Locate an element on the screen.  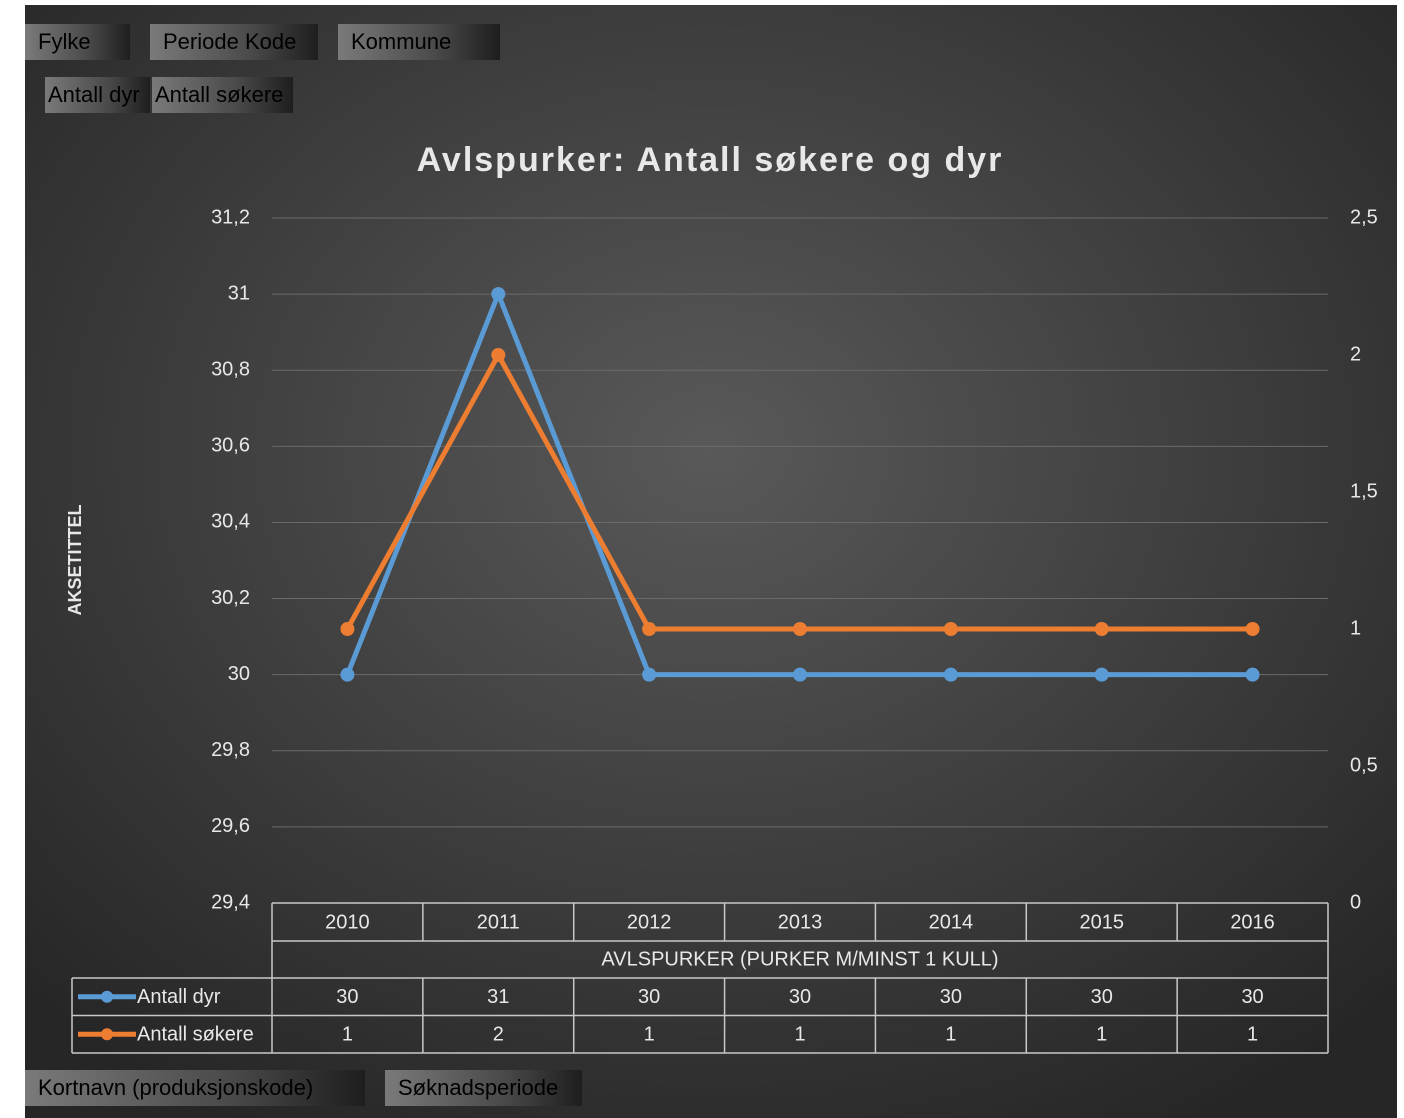
y2-tick-label: 1,5 is located at coordinates (1364, 491).